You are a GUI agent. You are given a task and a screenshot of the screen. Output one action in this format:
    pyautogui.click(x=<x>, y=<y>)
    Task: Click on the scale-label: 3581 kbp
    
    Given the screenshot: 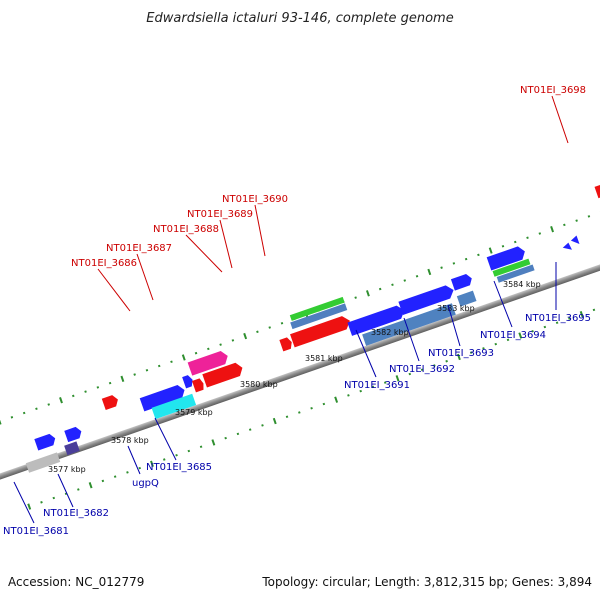 What is the action you would take?
    pyautogui.click(x=324, y=358)
    